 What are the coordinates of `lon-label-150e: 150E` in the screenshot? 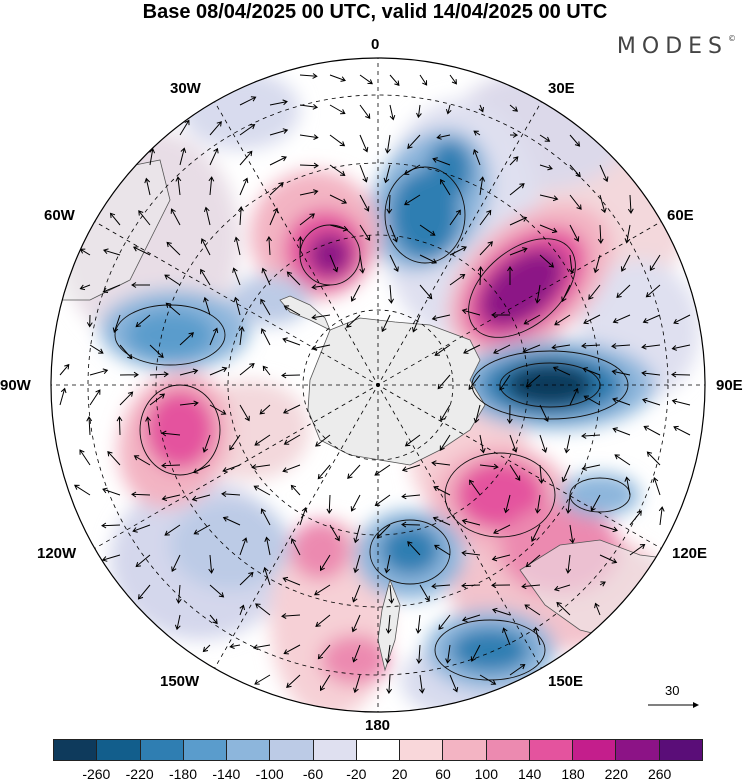 It's located at (566, 681).